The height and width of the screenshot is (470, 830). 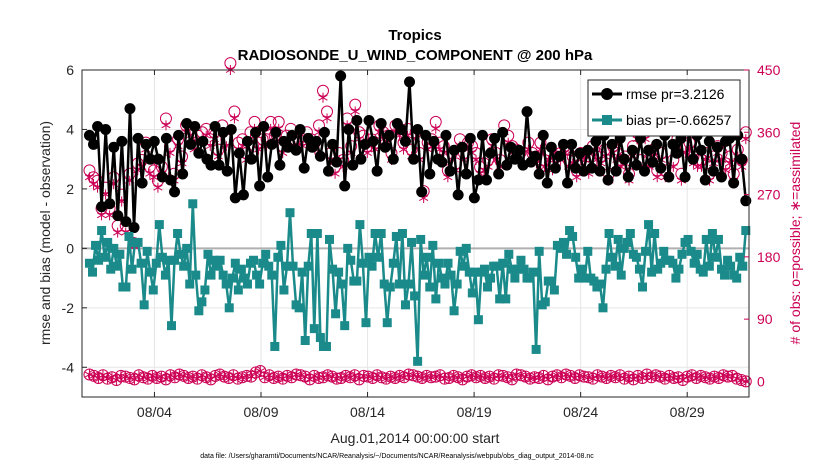 I want to click on legend-label-bias: bias pr=-0.66257, so click(x=679, y=120).